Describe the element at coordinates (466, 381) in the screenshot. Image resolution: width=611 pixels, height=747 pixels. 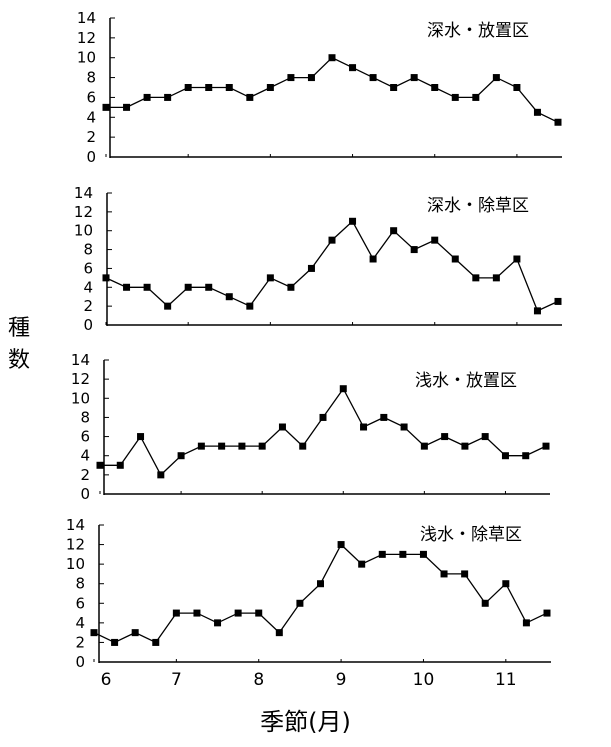
I see `panel-3-title: 浅水・放置区` at that location.